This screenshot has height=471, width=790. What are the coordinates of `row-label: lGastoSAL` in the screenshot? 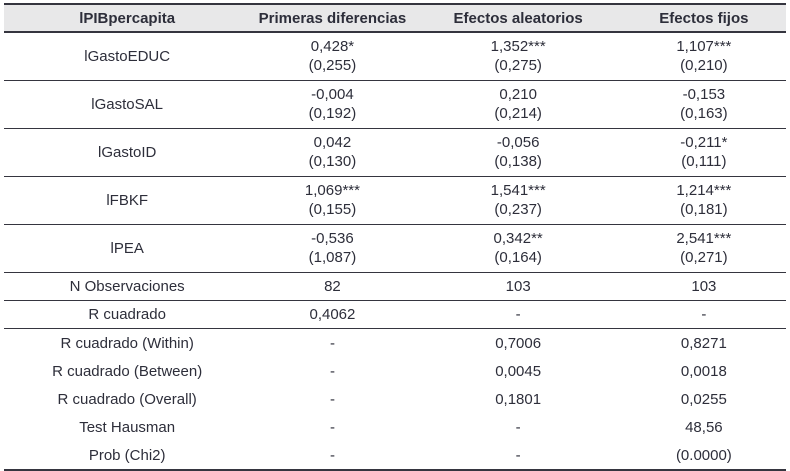 It's located at (127, 104).